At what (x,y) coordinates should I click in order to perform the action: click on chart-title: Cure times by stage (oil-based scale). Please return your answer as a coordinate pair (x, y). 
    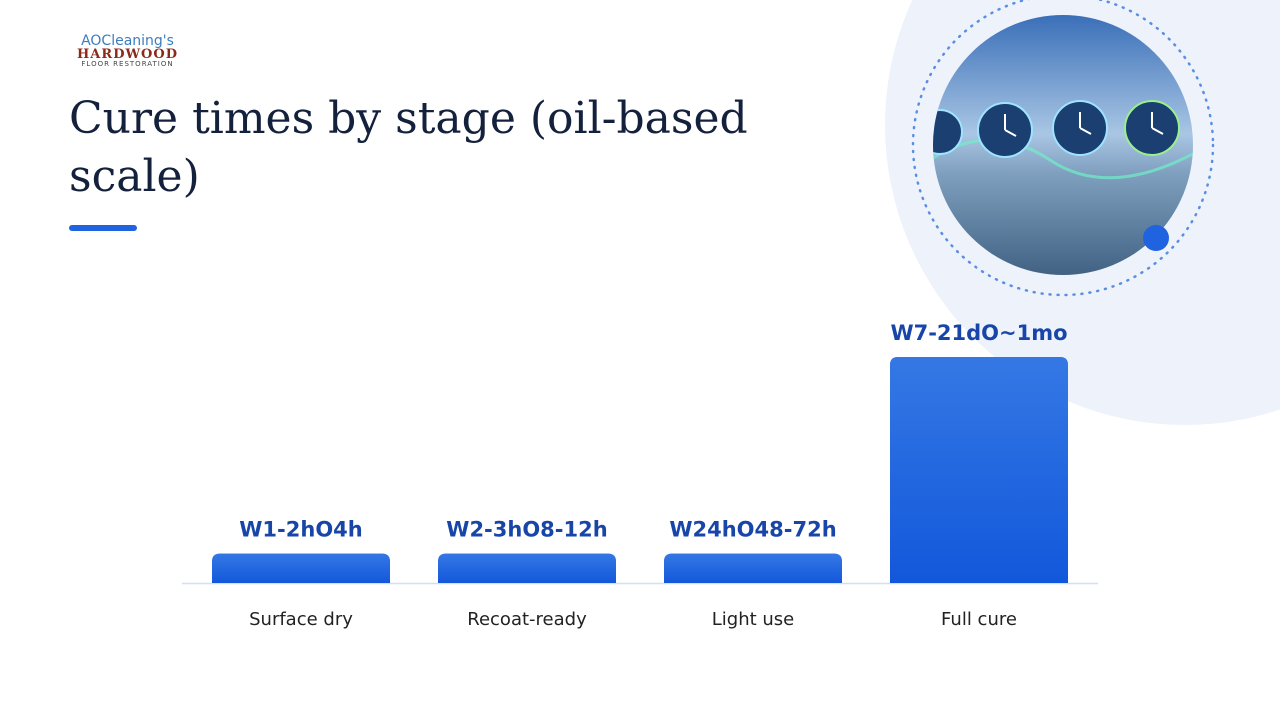
    Looking at the image, I should click on (408, 147).